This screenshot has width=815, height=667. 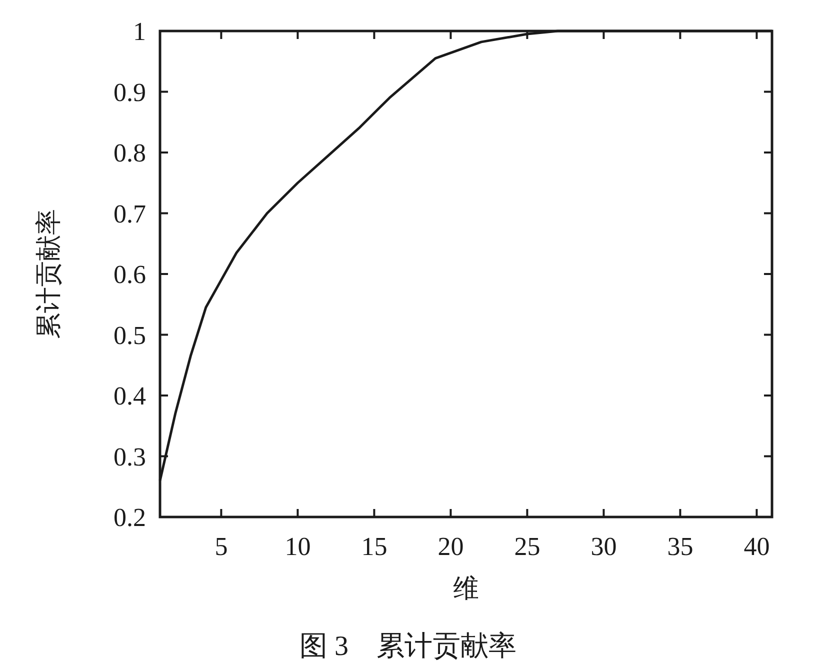 I want to click on y-tick-label: 0.3, so click(x=130, y=457).